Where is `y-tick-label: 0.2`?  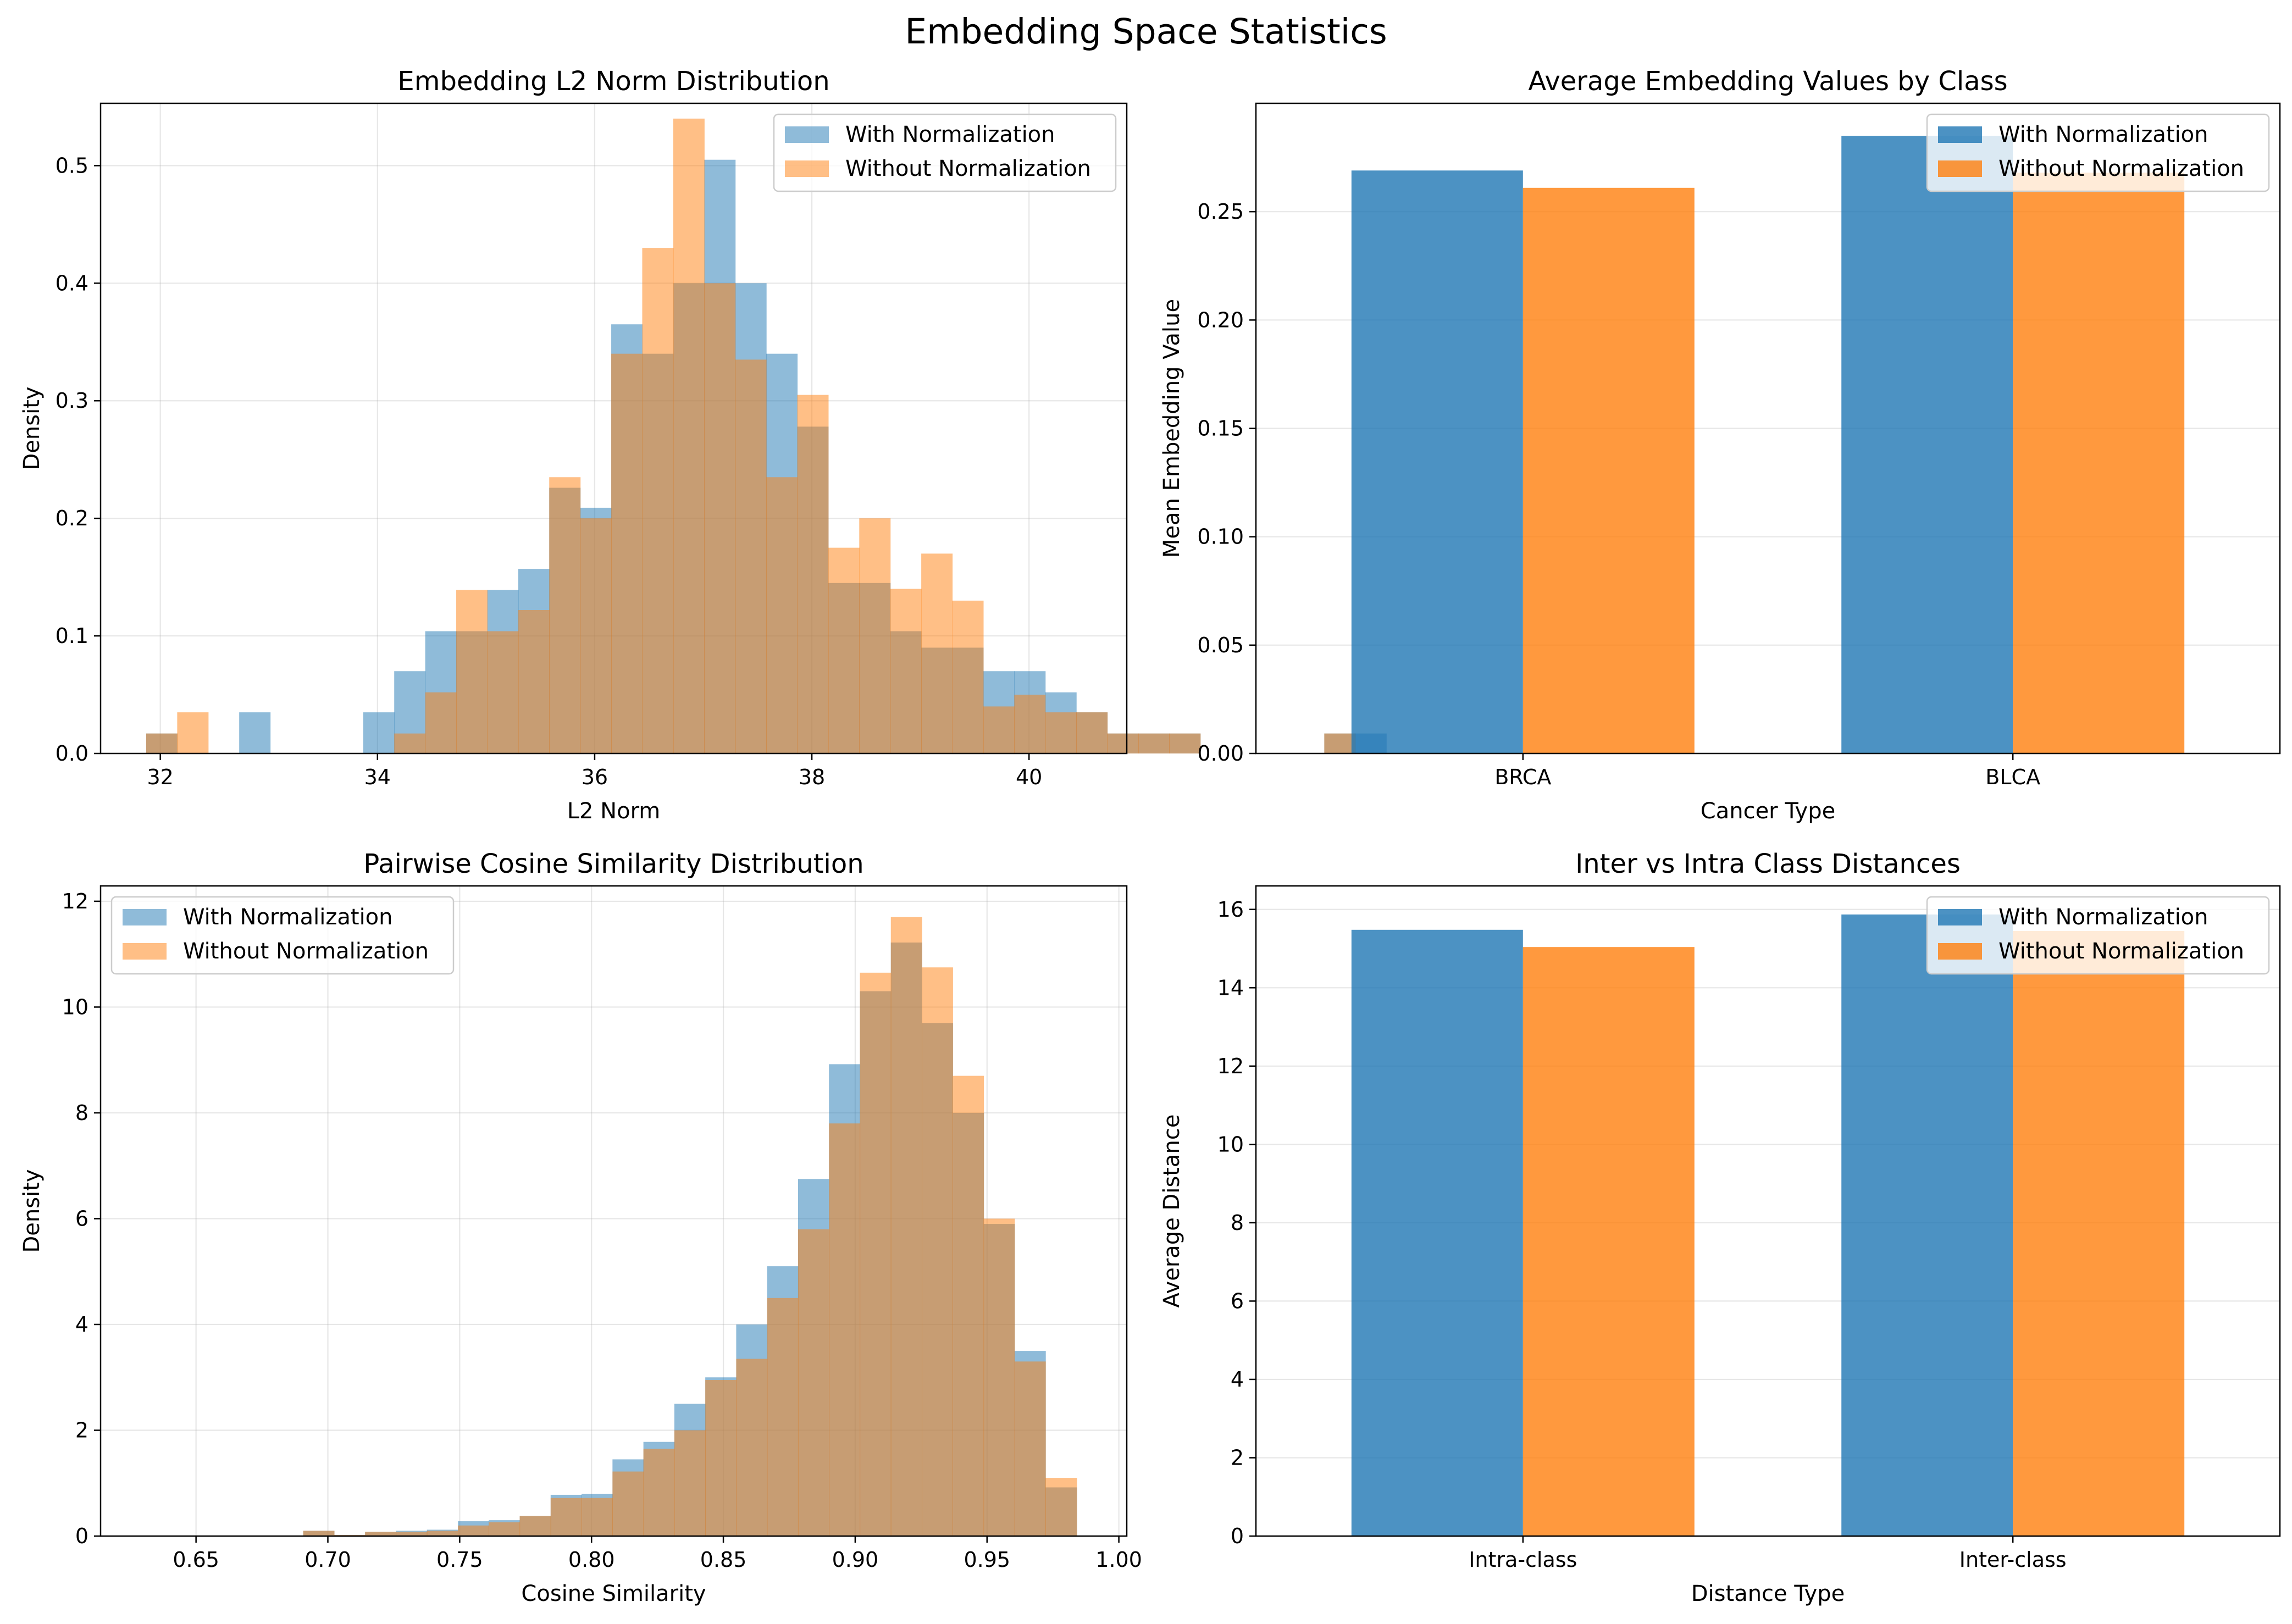
y-tick-label: 0.2 is located at coordinates (72, 518).